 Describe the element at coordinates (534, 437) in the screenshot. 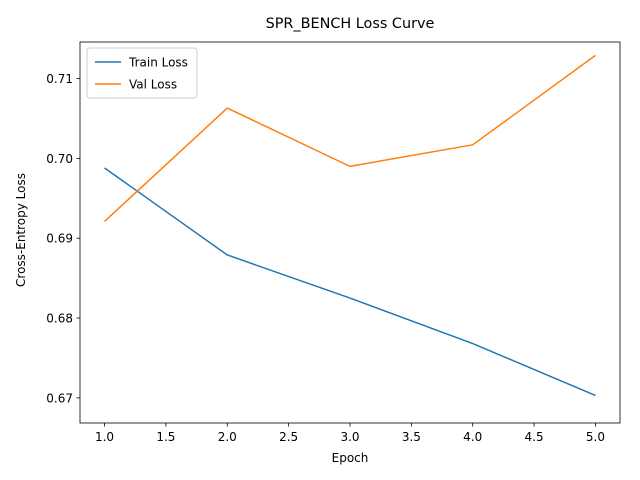

I see `x-tick-label: 4.5` at that location.